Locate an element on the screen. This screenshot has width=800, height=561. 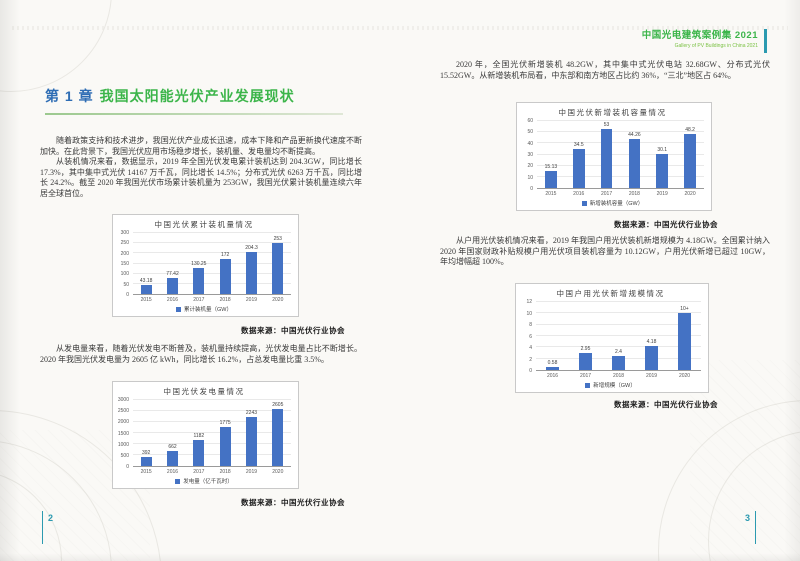
bar-slot: 662 is located at coordinates (172, 433).